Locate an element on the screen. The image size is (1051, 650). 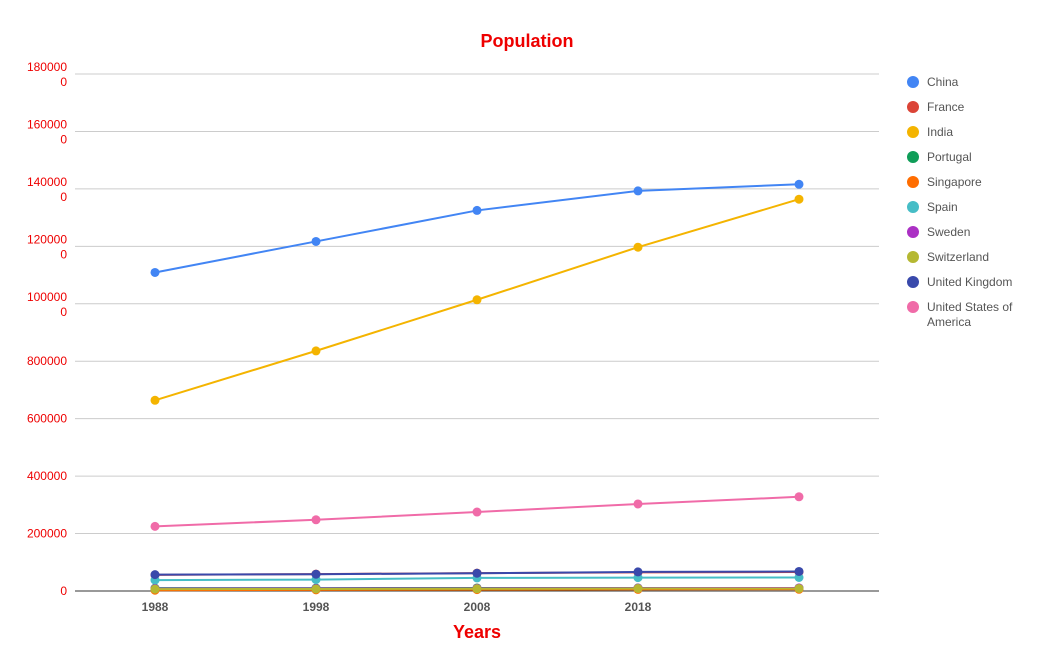
legend-label: Portugal is located at coordinates (949, 157).